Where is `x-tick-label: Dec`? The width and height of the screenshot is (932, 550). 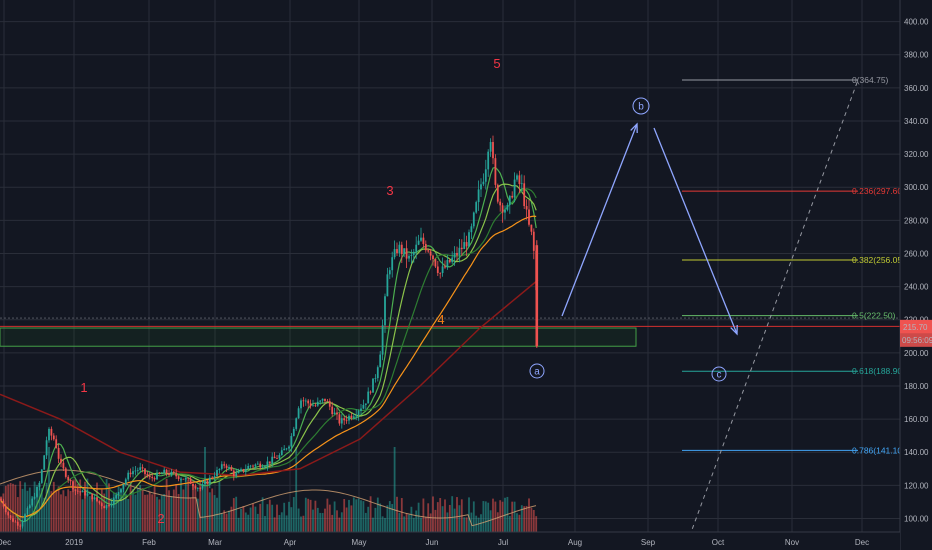 x-tick-label: Dec is located at coordinates (862, 542).